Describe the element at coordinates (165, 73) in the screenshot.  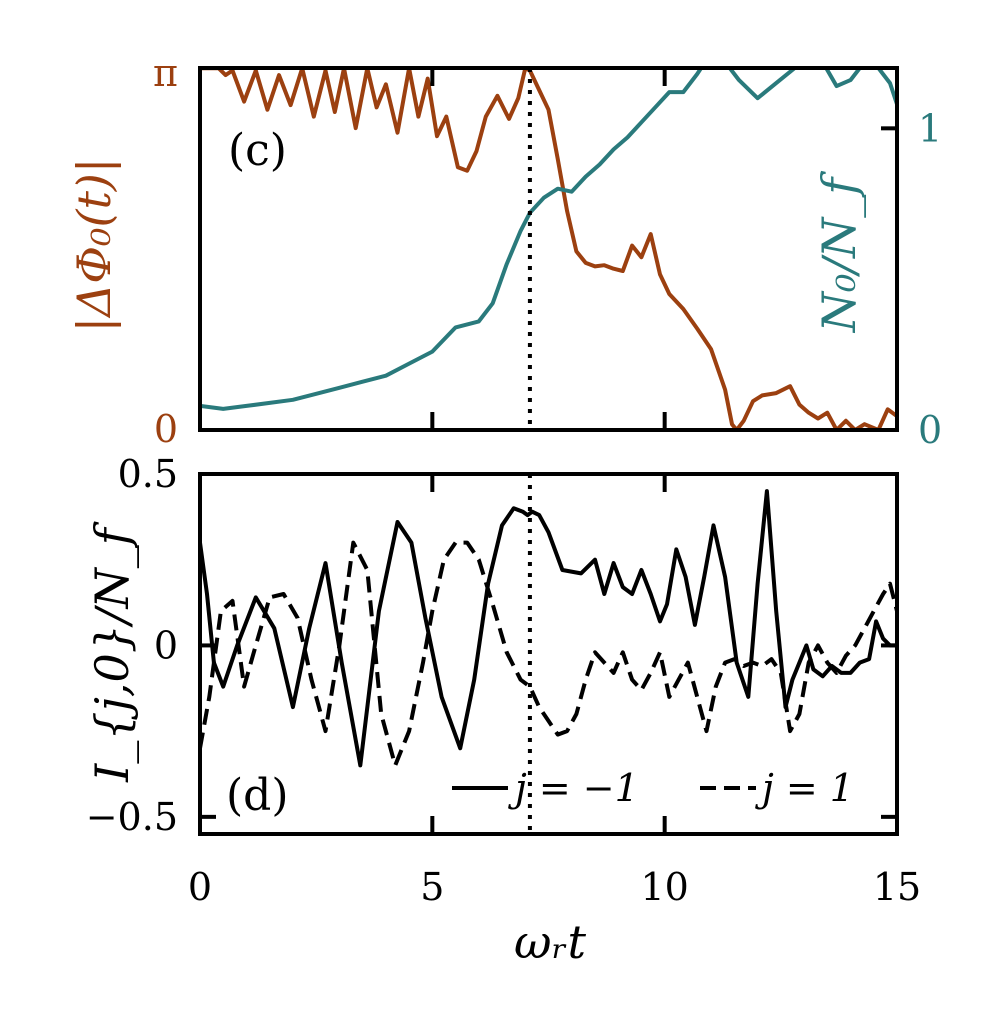
I see `left-tick-label-c-1: π` at that location.